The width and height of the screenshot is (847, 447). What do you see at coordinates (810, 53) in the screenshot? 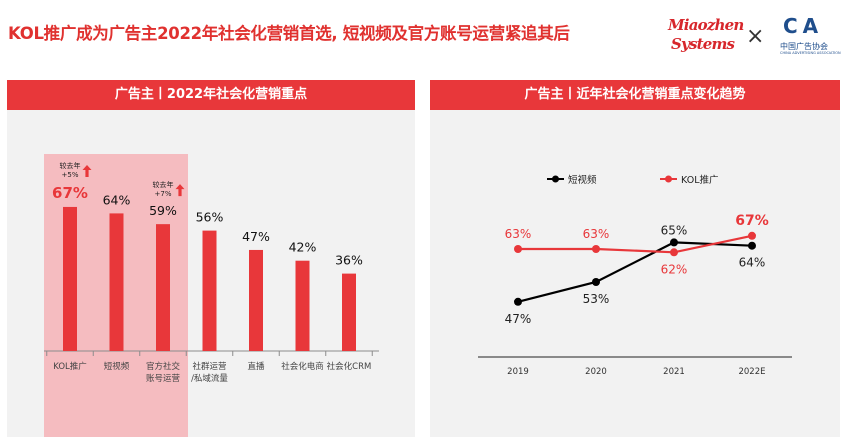
I see `caa-logo-en: CHINA ADVERTISING ASSOCIATION` at bounding box center [810, 53].